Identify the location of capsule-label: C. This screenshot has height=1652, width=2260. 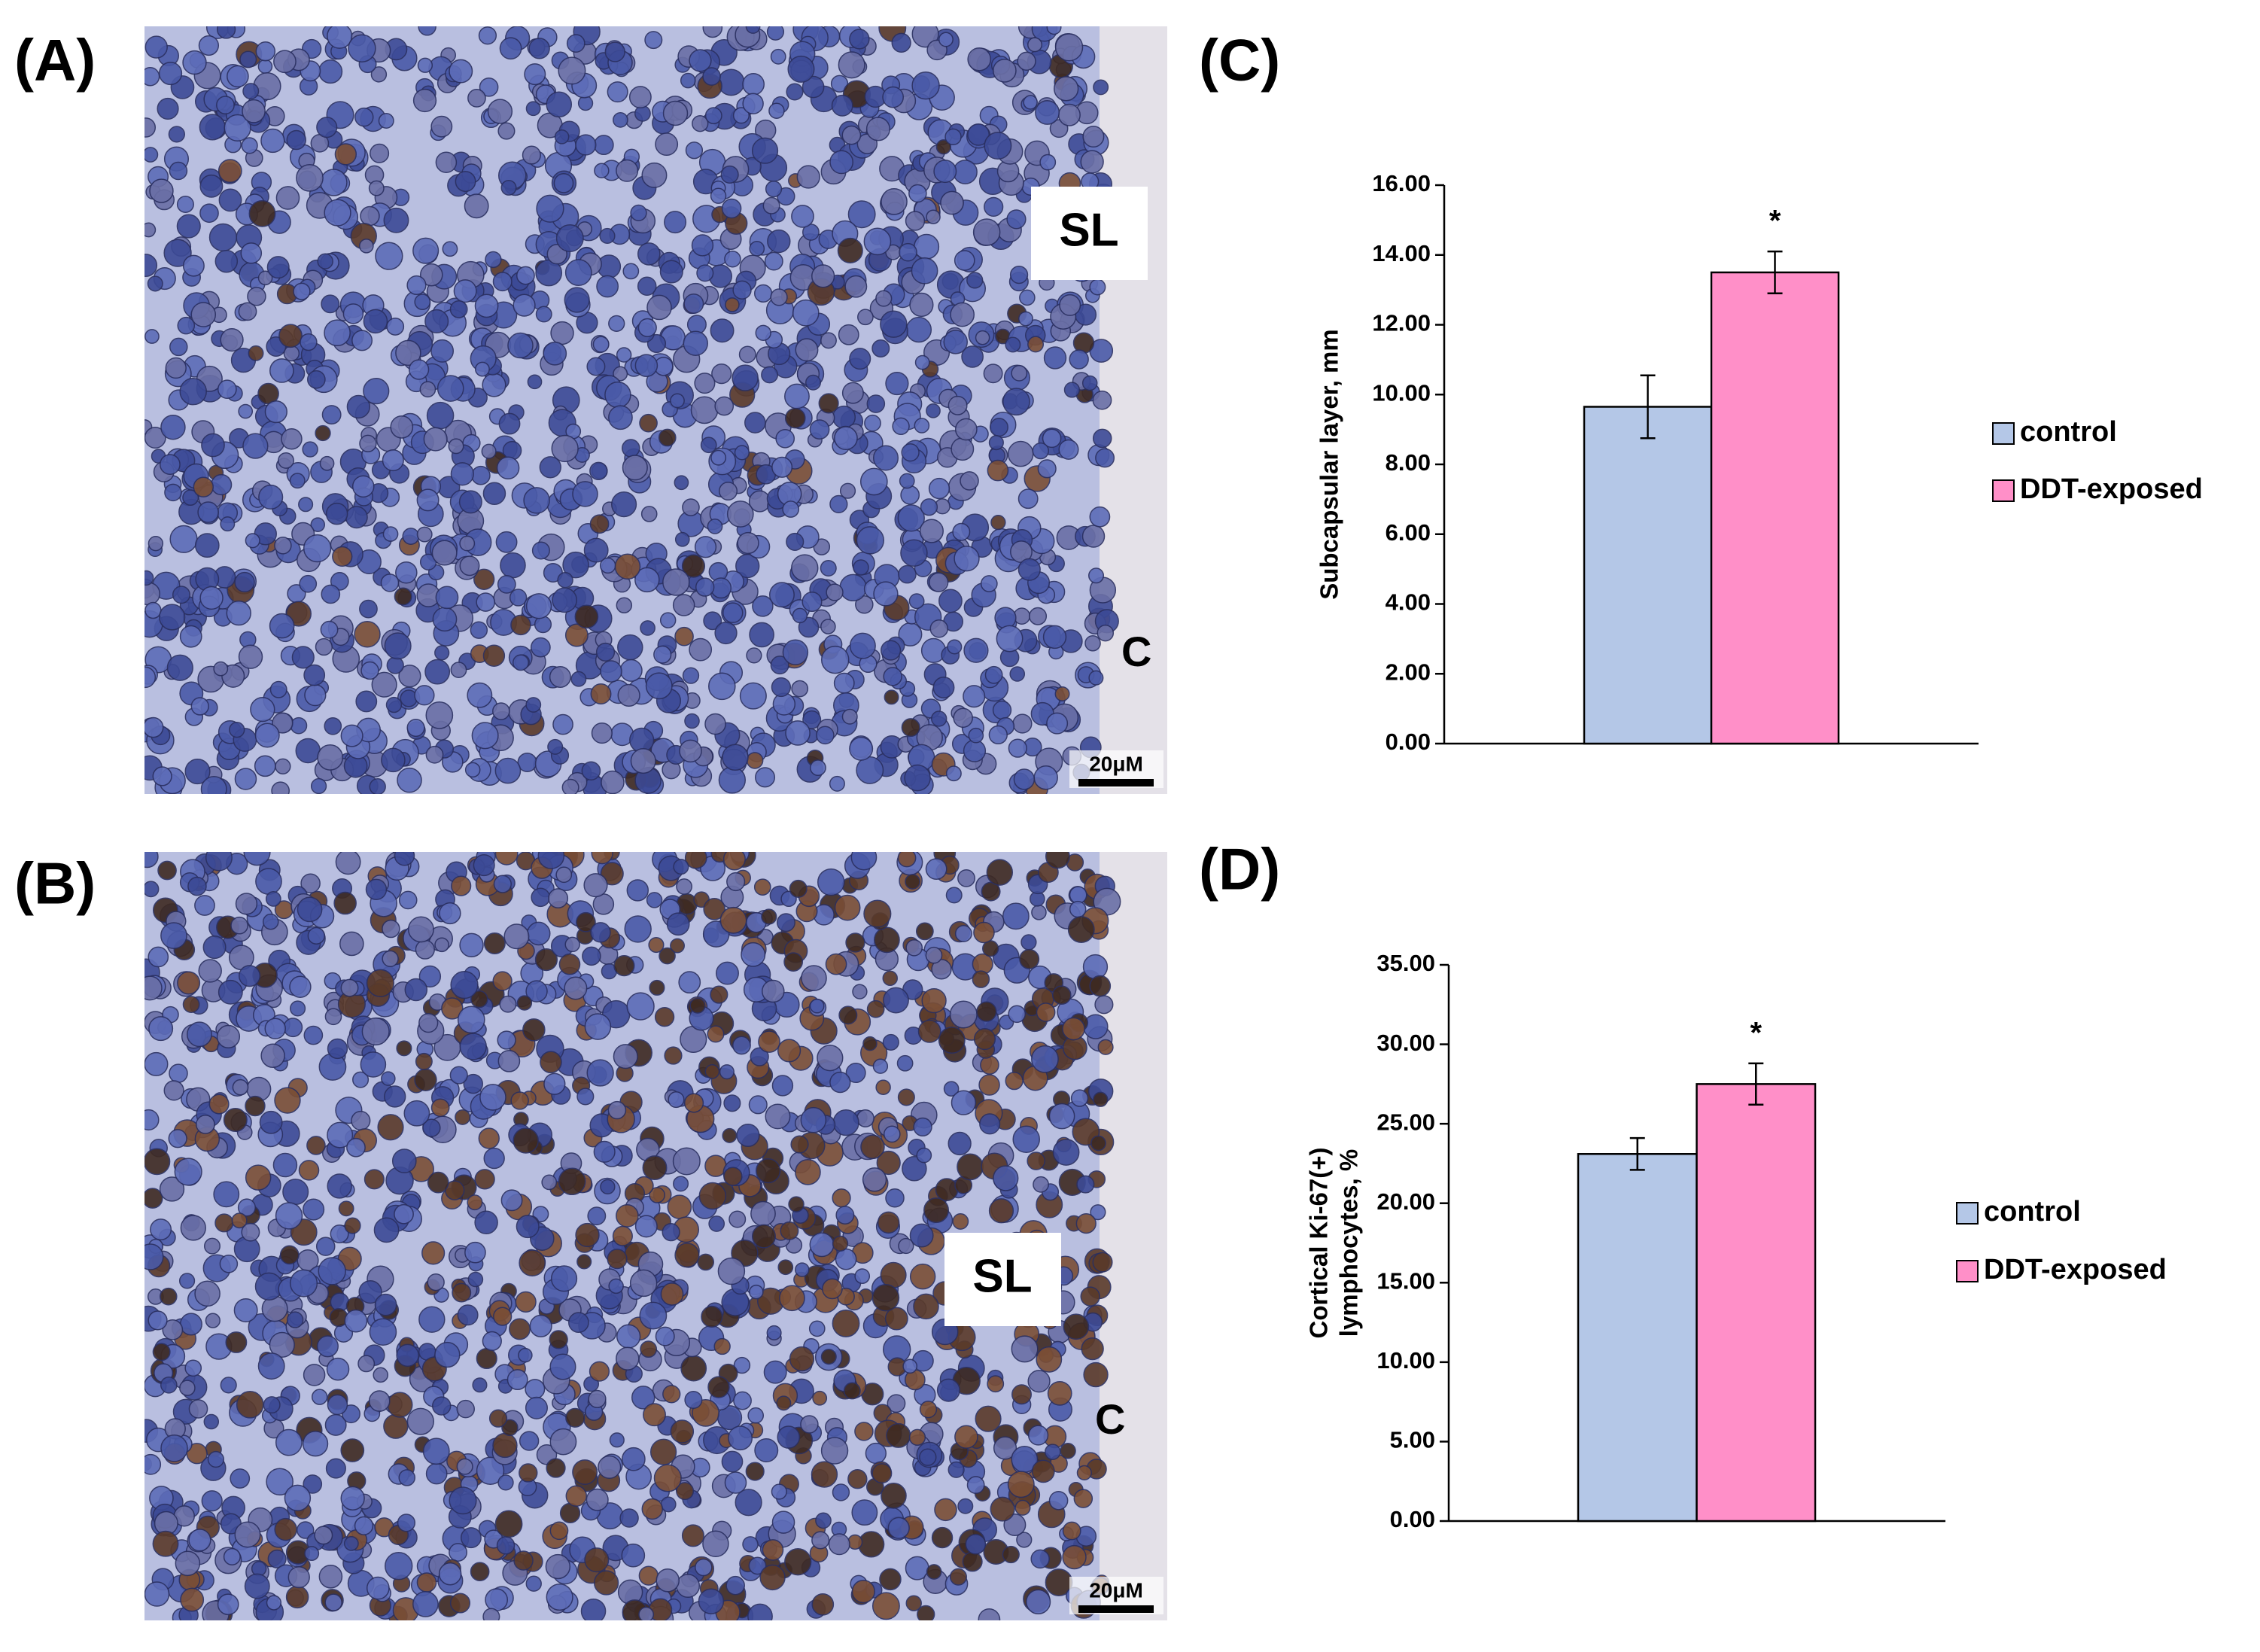
(1110, 1419).